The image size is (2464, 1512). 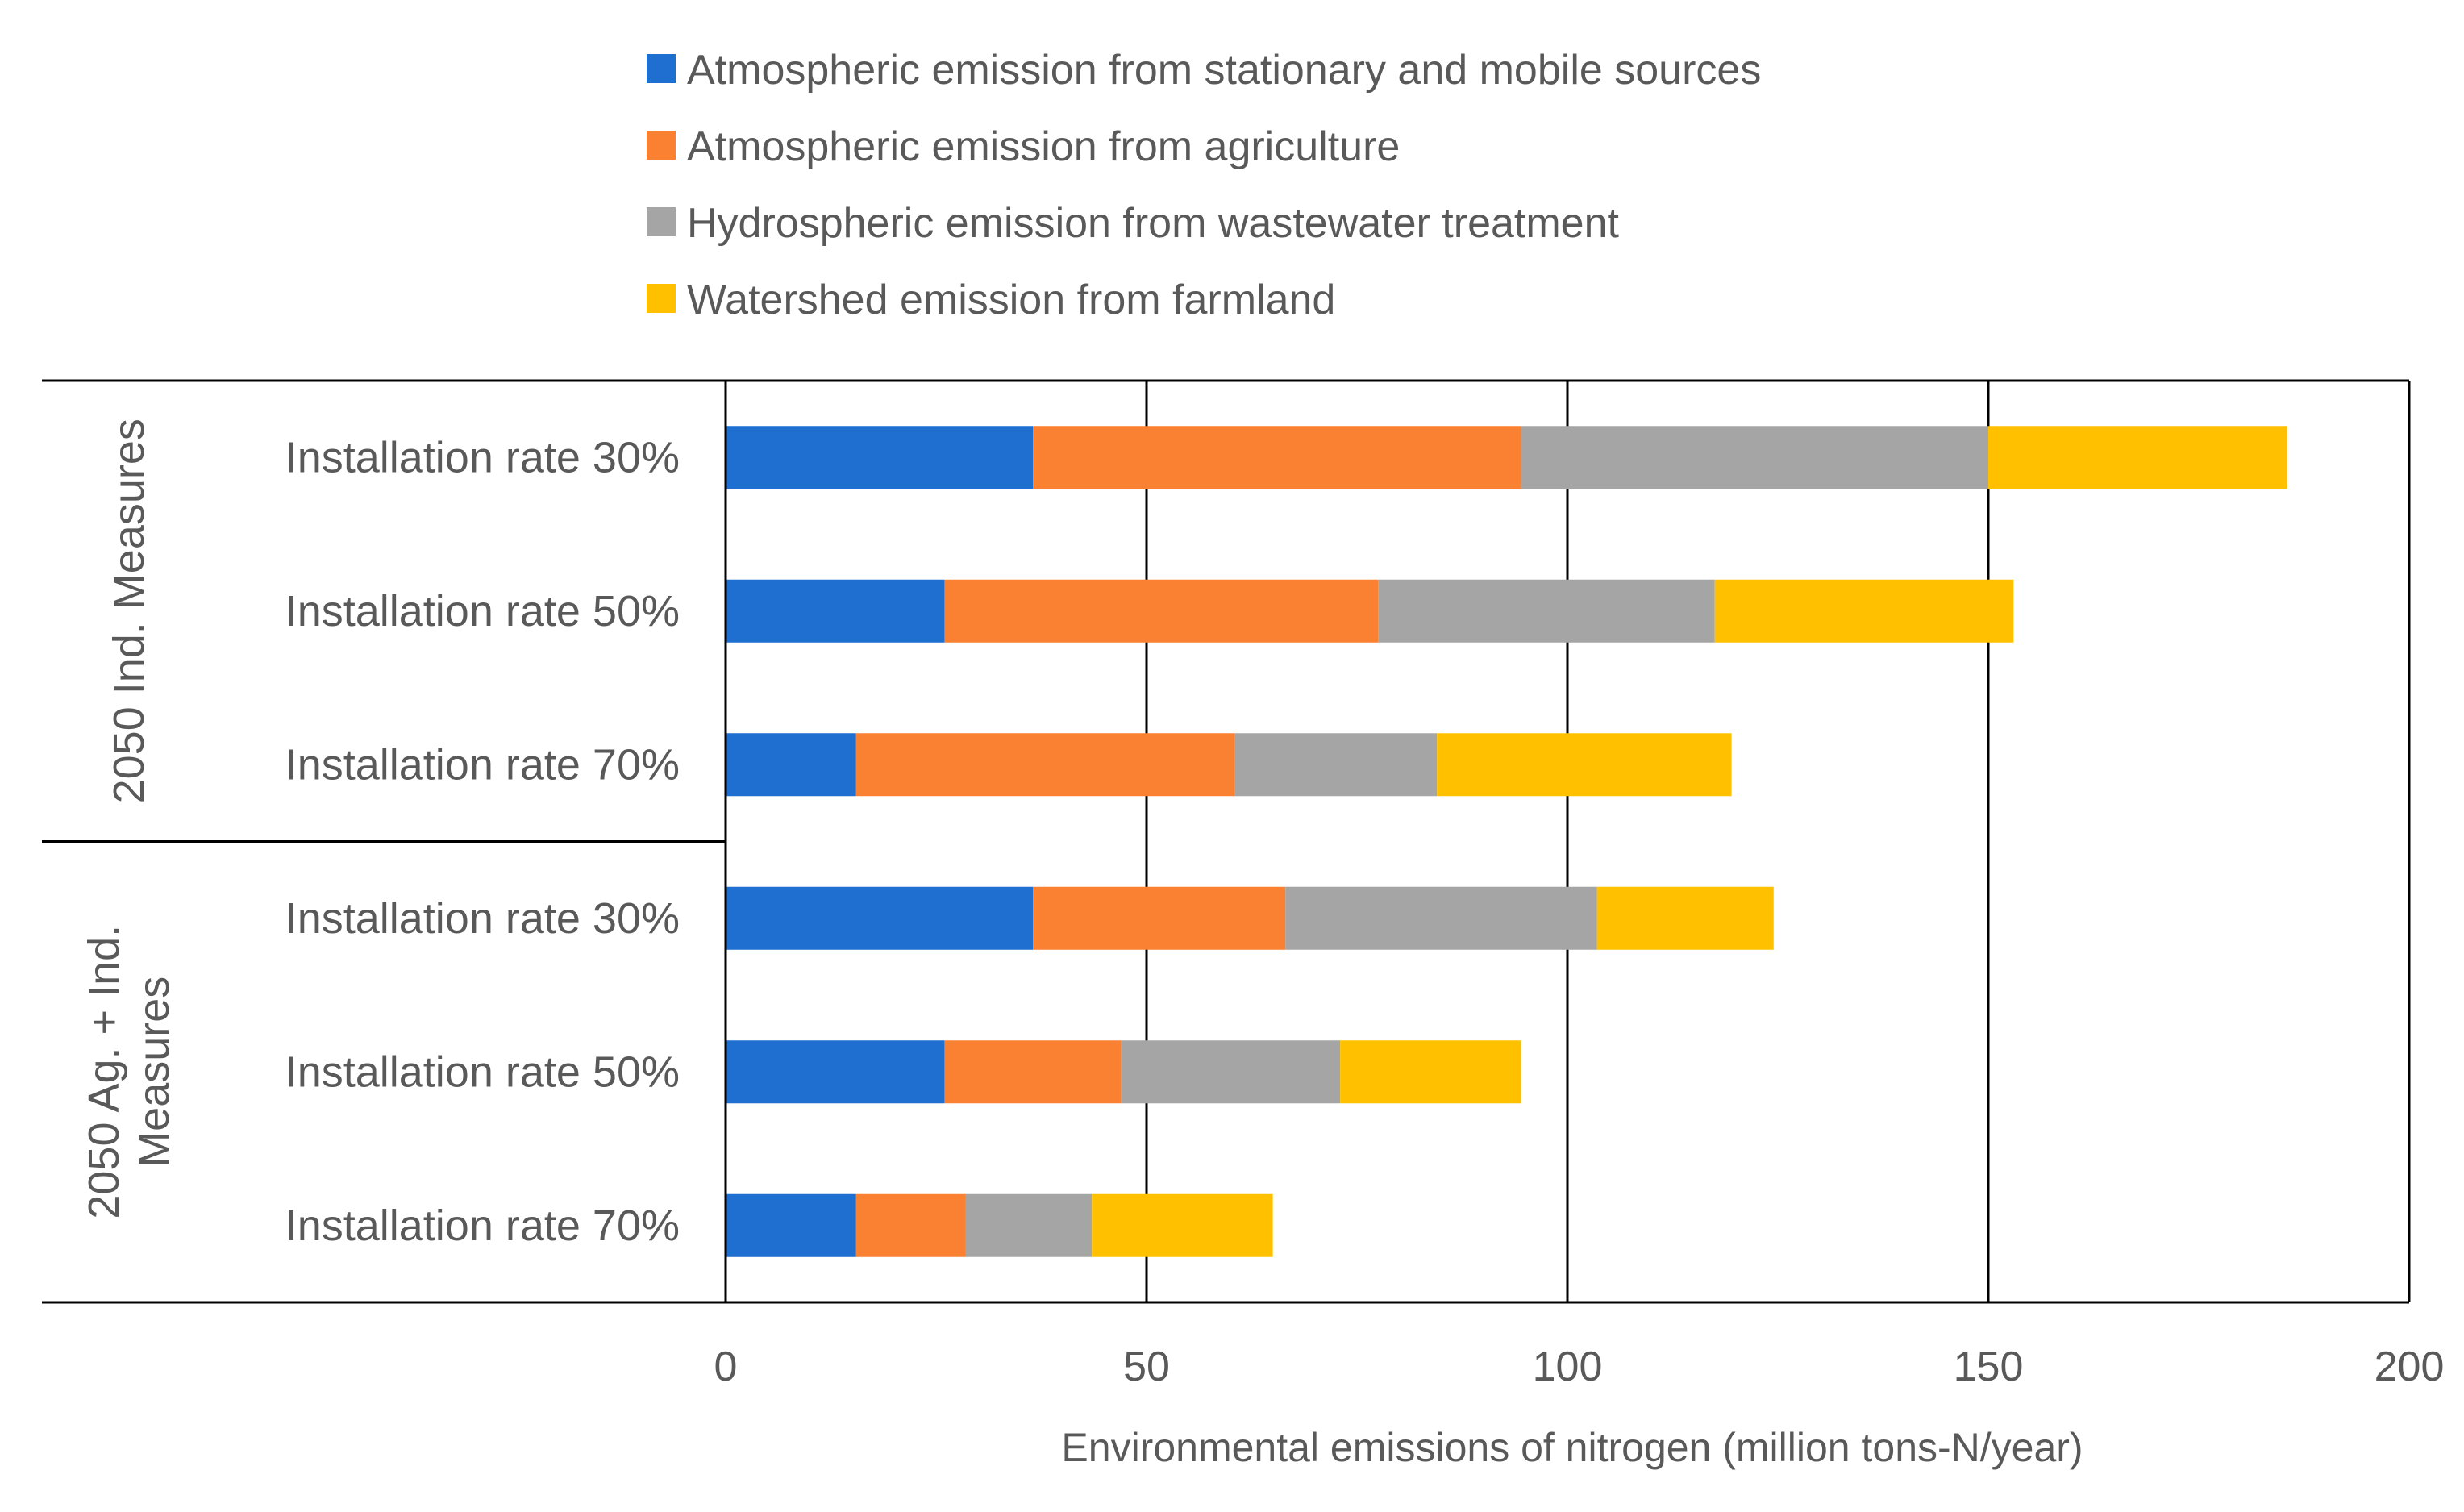 What do you see at coordinates (1045, 765) in the screenshot?
I see `bar-row3-series2` at bounding box center [1045, 765].